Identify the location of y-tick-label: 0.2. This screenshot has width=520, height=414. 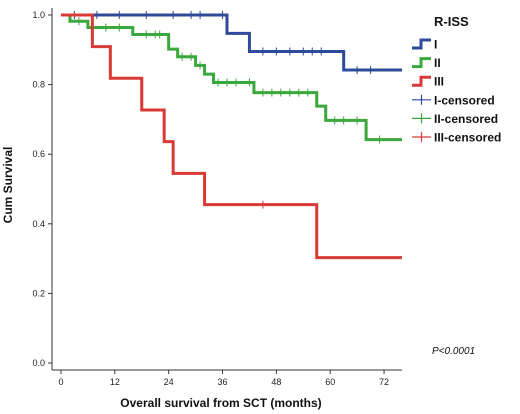
(38, 293).